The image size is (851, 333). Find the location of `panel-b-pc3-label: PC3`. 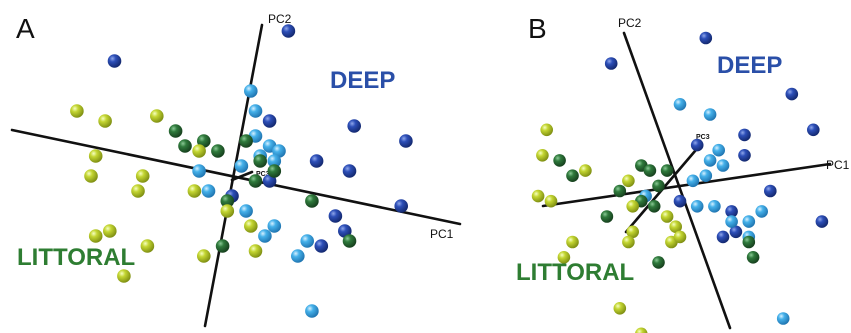

panel-b-pc3-label: PC3 is located at coordinates (703, 137).